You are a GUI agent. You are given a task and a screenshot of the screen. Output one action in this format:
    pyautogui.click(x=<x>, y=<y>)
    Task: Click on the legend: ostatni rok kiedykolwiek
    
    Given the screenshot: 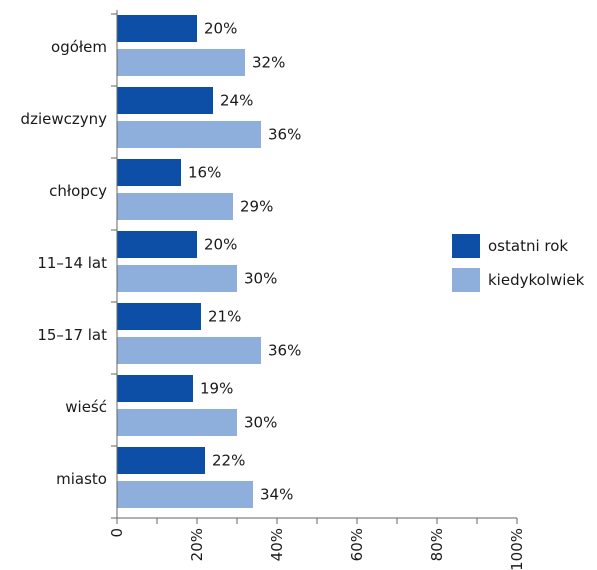 What is the action you would take?
    pyautogui.click(x=518, y=263)
    